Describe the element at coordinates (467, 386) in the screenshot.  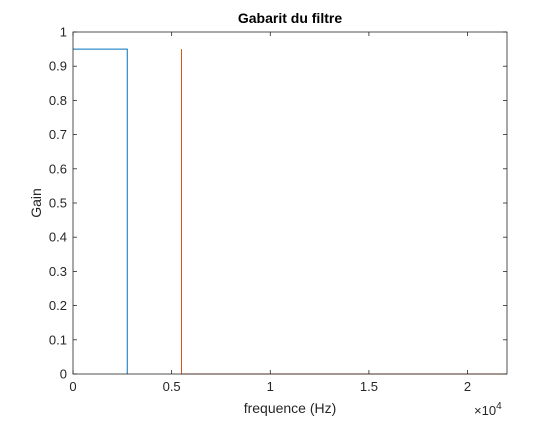
I see `x-tick-label: 2` at that location.